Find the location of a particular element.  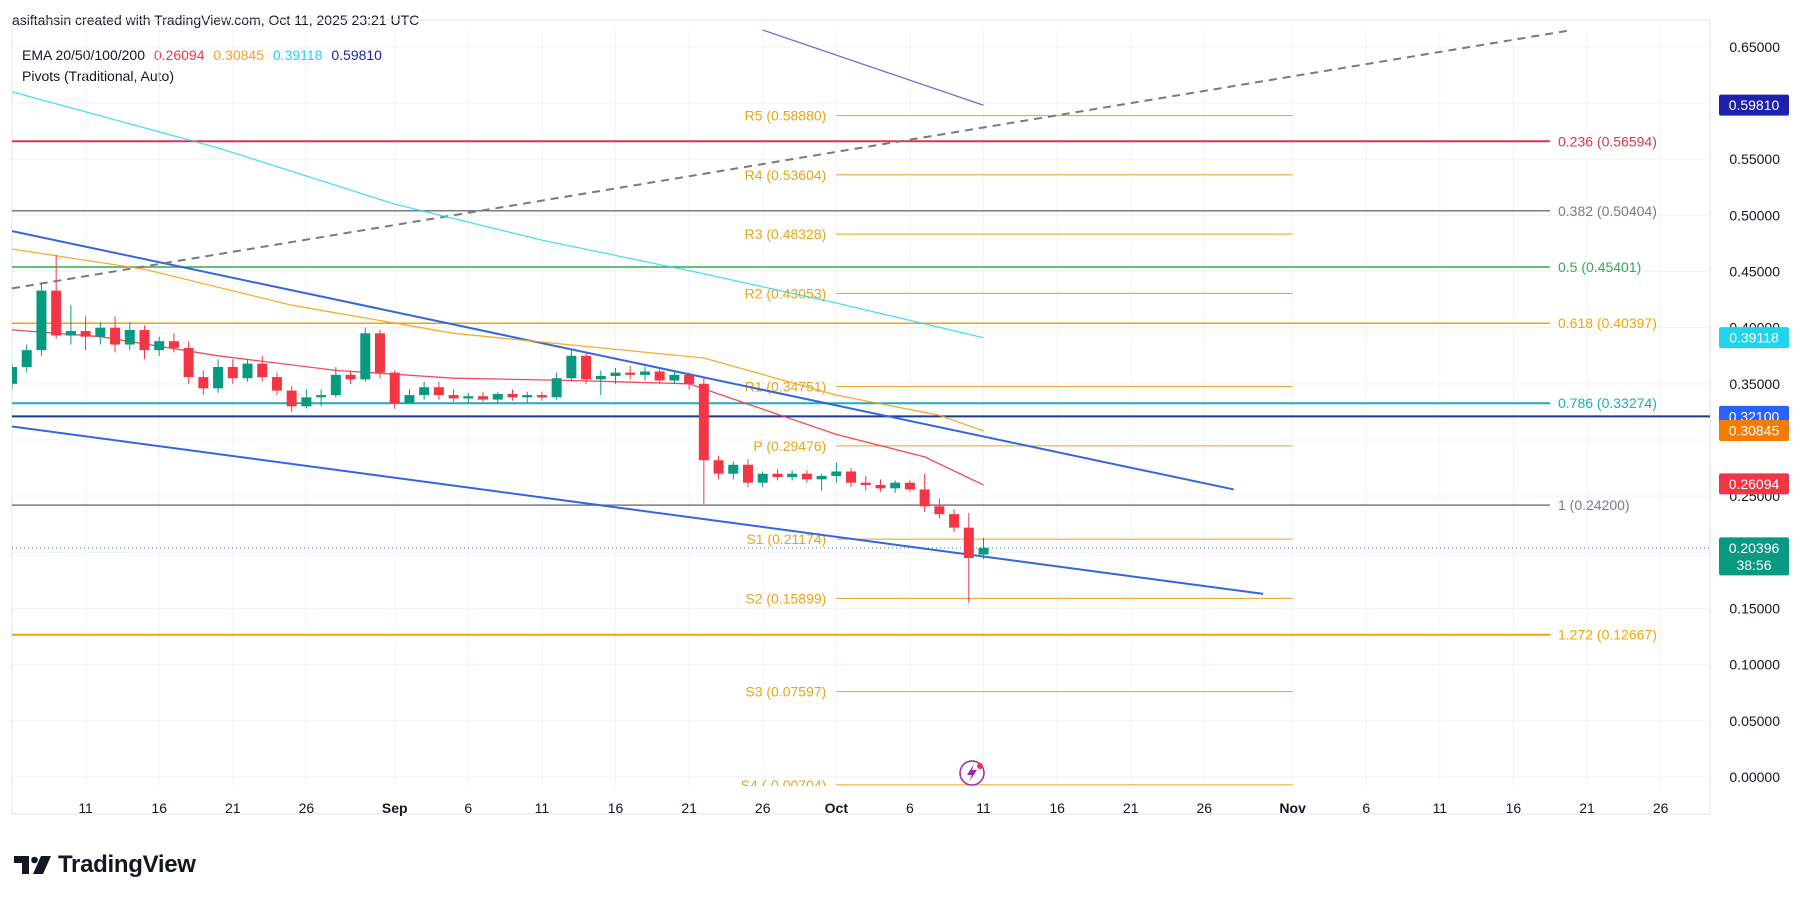

y-axis-tick-label: 0.10000 is located at coordinates (1754, 665).